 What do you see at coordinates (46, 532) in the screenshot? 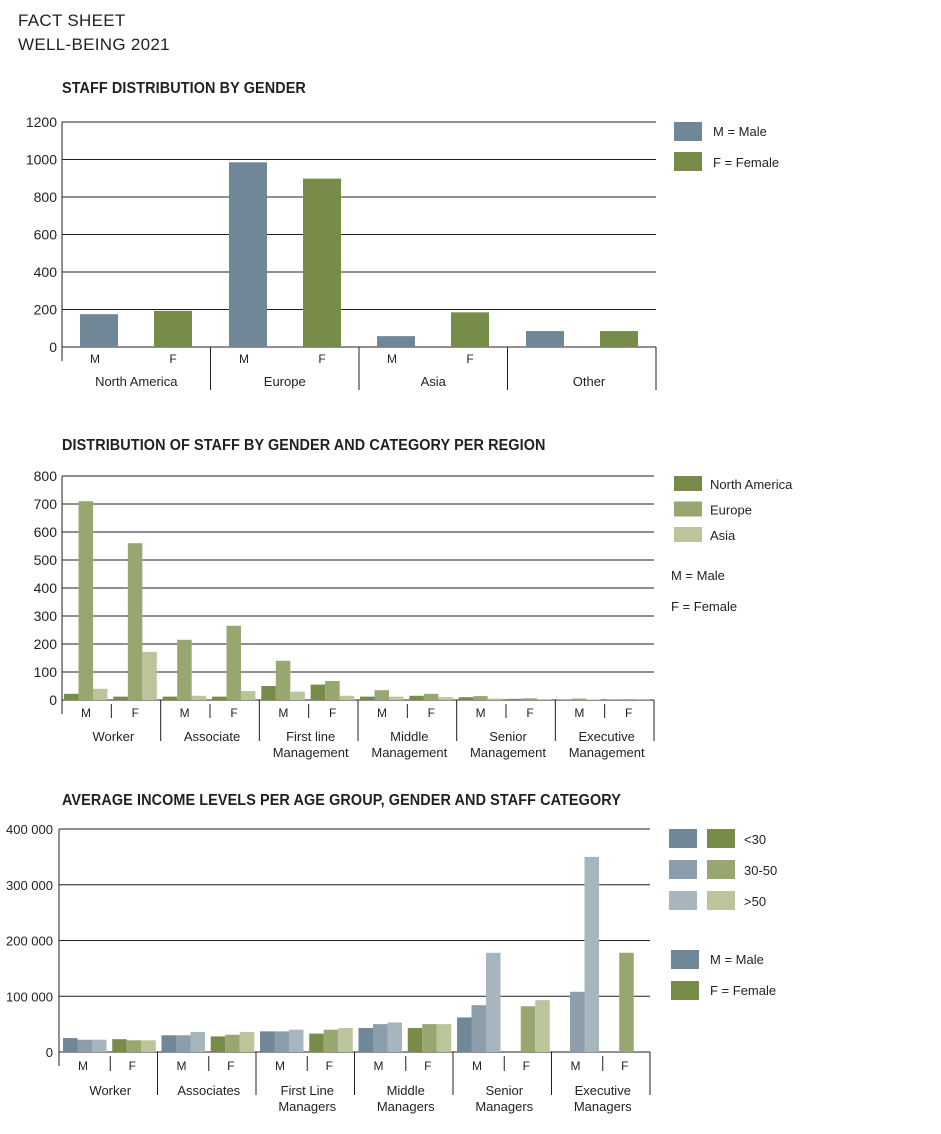
I see `chart2-ytick-label: 600` at bounding box center [46, 532].